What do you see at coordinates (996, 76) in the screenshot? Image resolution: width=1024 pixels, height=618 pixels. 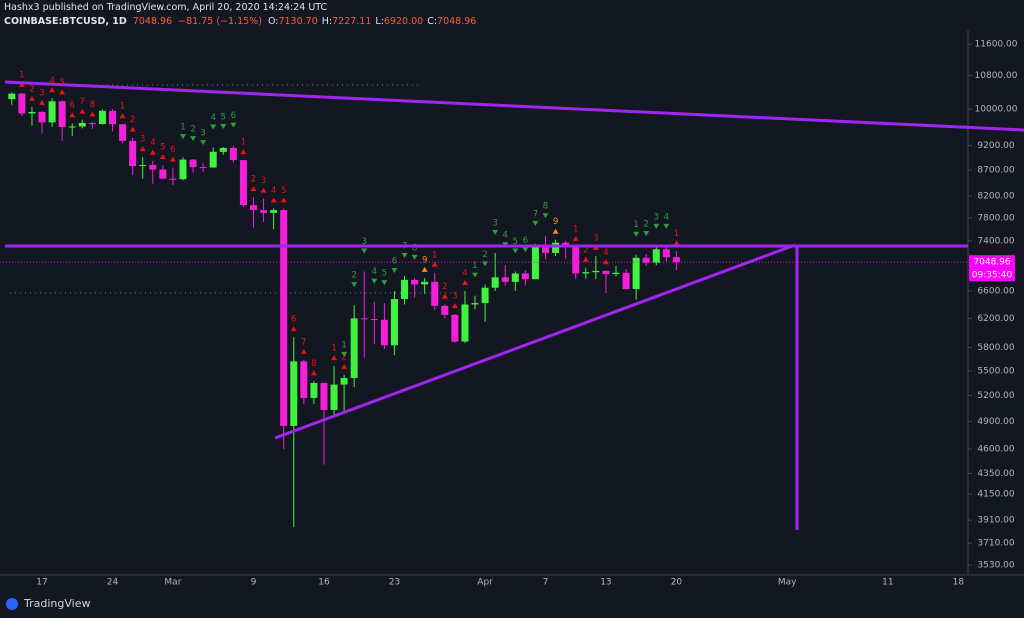 I see `y-tick-label: 10800.00` at bounding box center [996, 76].